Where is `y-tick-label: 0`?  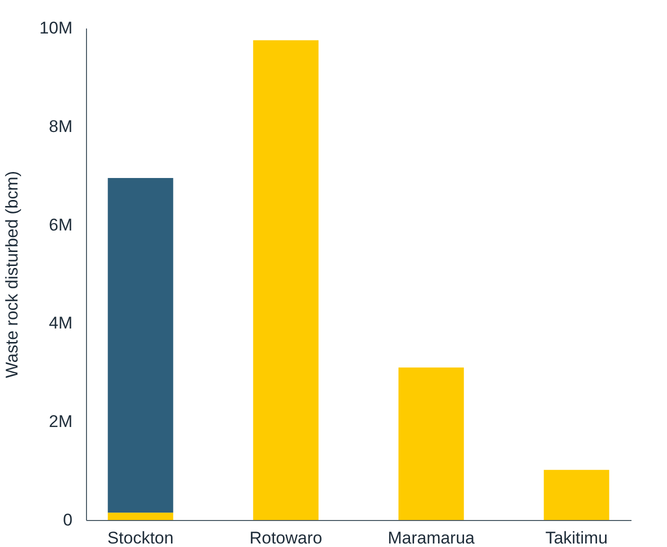 y-tick-label: 0 is located at coordinates (67, 520).